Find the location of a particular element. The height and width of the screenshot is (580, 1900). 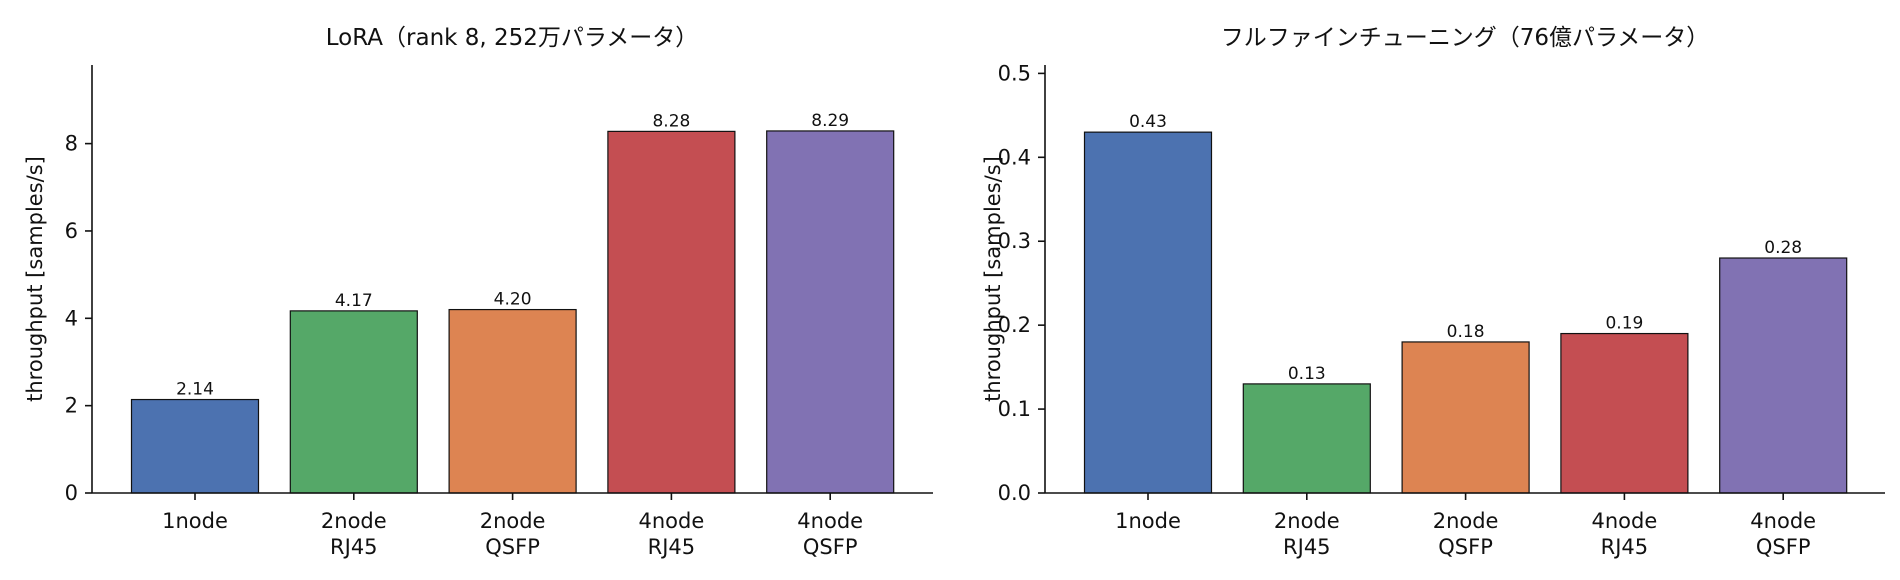

data-label: 4.20 is located at coordinates (513, 300).